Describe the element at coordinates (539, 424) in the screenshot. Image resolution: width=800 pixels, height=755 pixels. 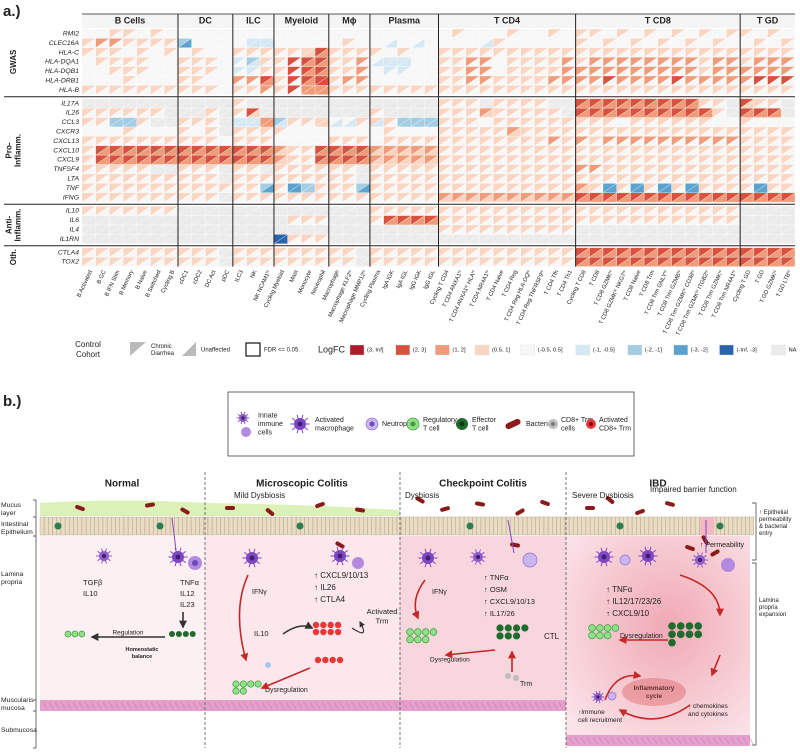
I see `legend-label-line: Bacteria` at that location.